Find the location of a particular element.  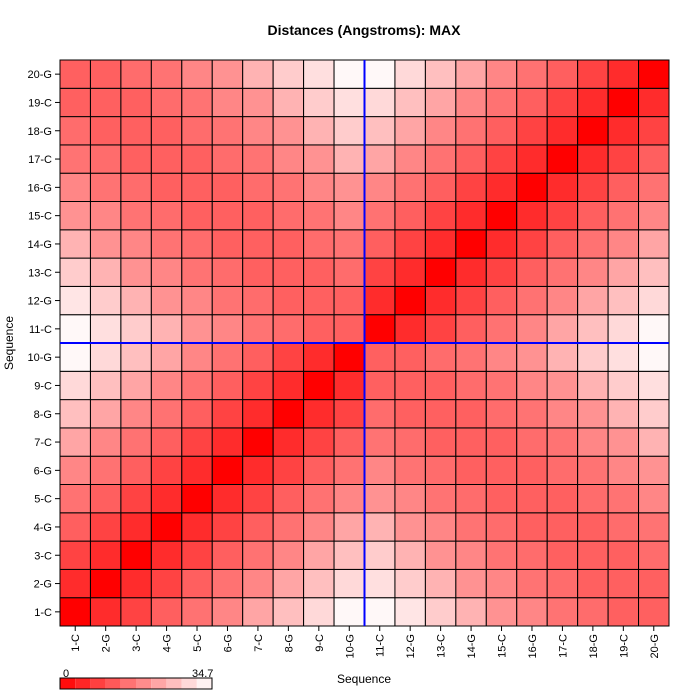

x-axis-label: Sequence is located at coordinates (364, 679).